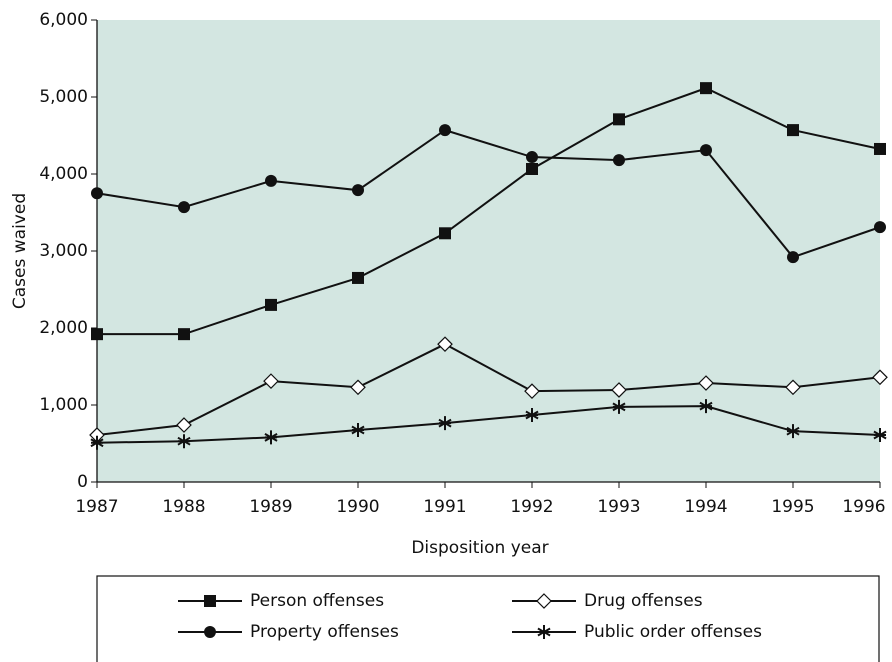 This screenshot has width=892, height=662. Describe the element at coordinates (673, 632) in the screenshot. I see `legend-label: Public order offenses` at that location.